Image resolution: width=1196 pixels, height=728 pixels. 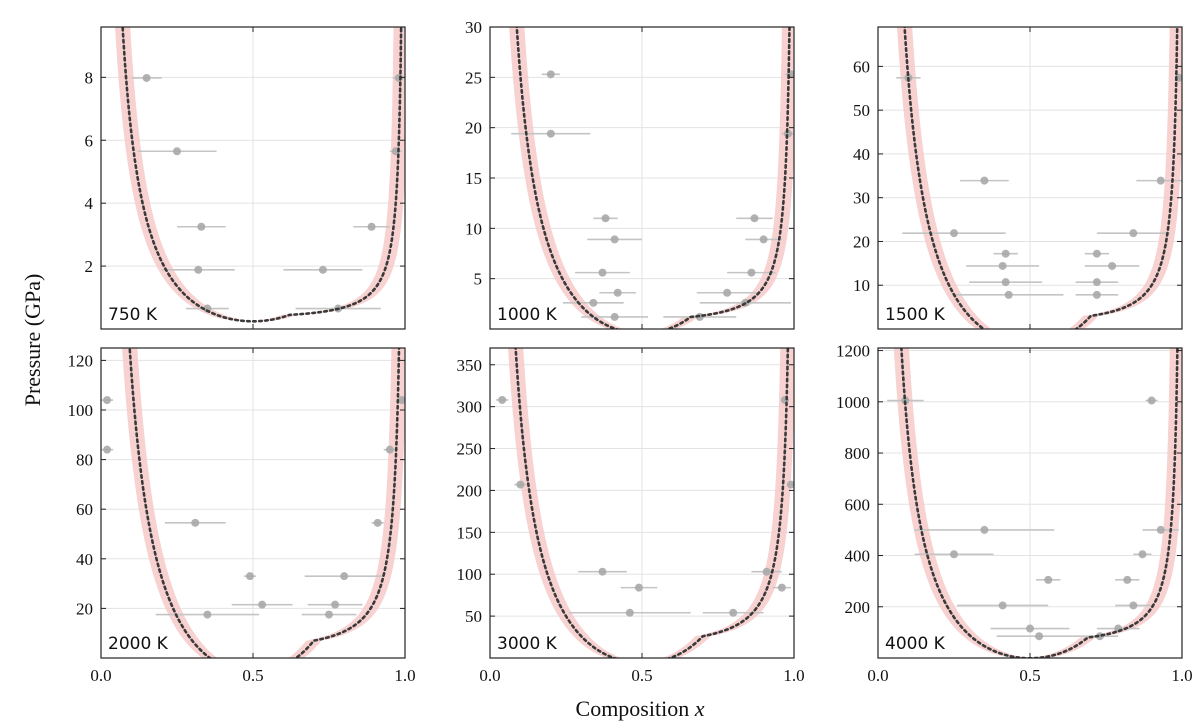 I want to click on temperature-label: 2000 K, so click(x=138, y=644).